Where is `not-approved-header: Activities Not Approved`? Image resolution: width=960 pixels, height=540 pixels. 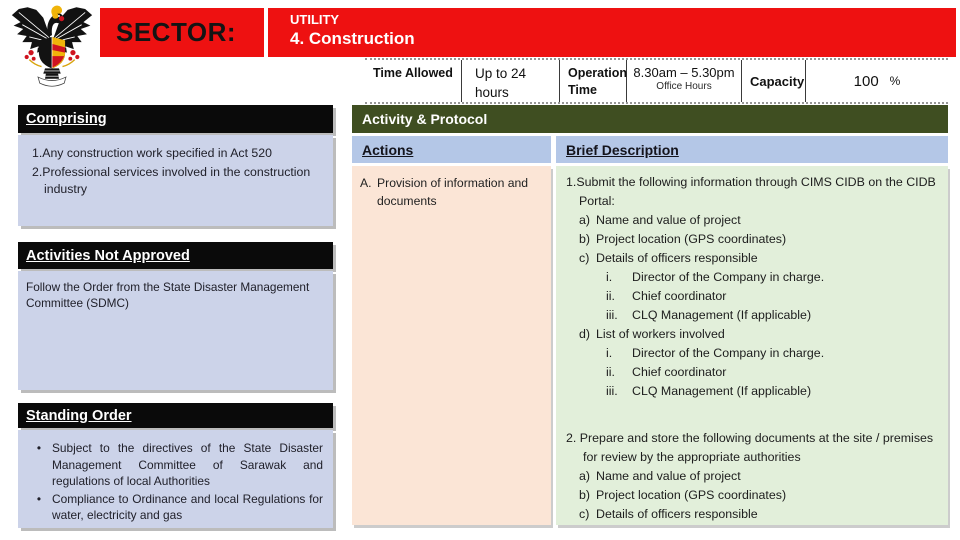
not-approved-header: Activities Not Approved is located at coordinates (175, 255).